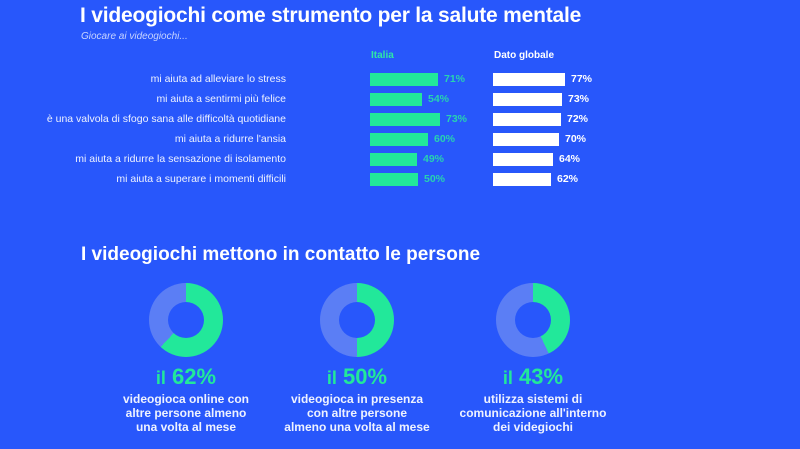 Image resolution: width=800 pixels, height=449 pixels. I want to click on value-global: 73%, so click(579, 99).